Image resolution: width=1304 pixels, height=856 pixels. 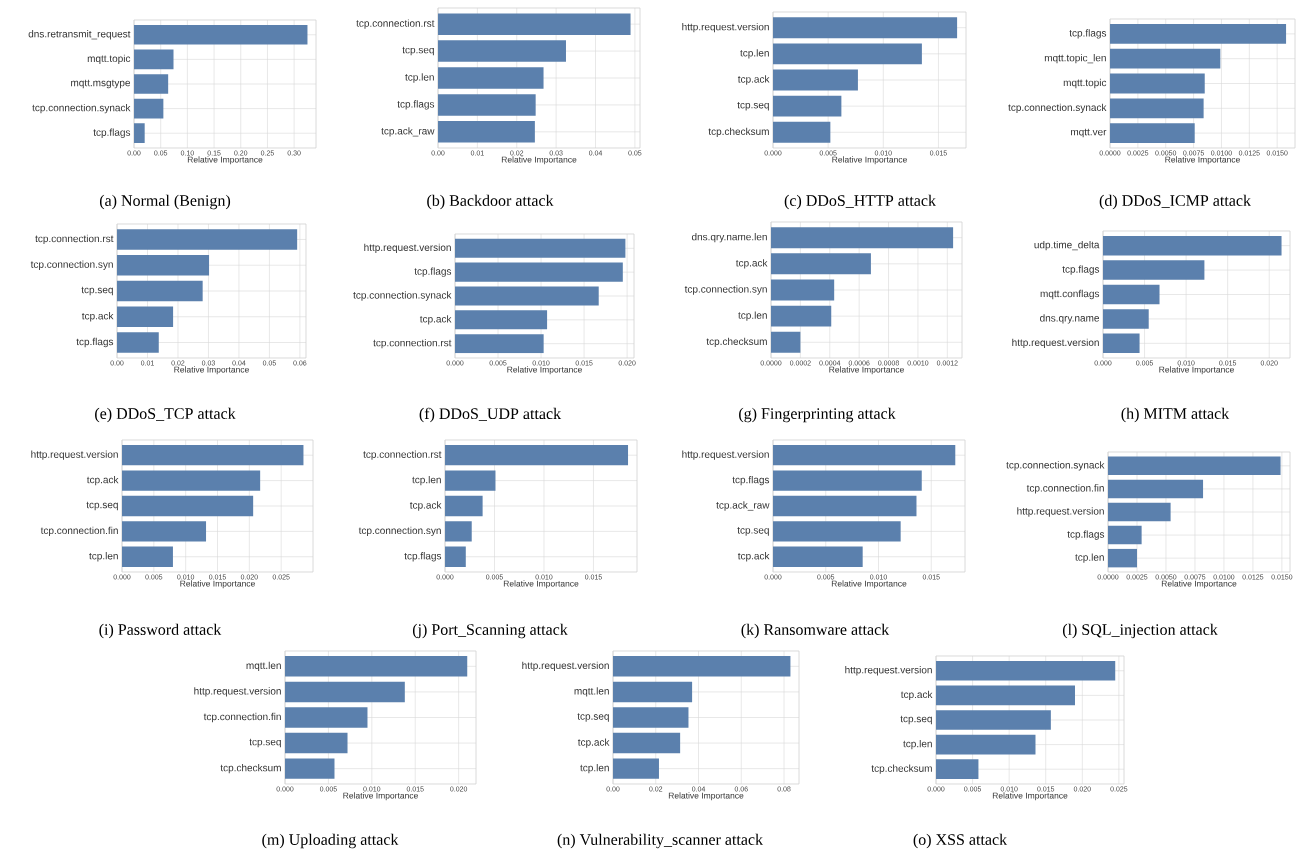 I want to click on text: (m) Uploading attack, so click(x=330, y=841).